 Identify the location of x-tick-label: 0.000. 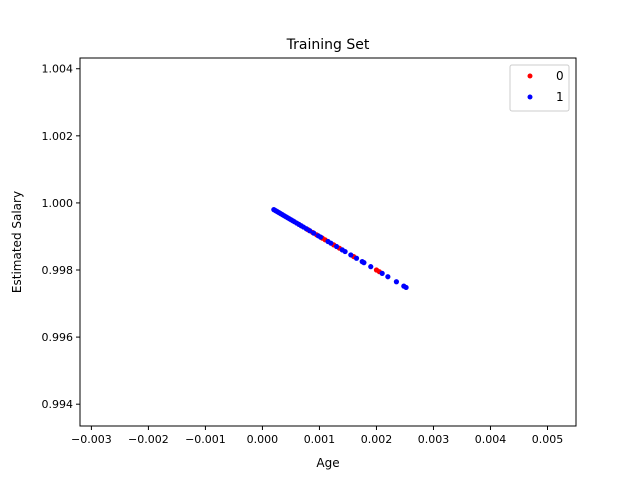
(263, 439).